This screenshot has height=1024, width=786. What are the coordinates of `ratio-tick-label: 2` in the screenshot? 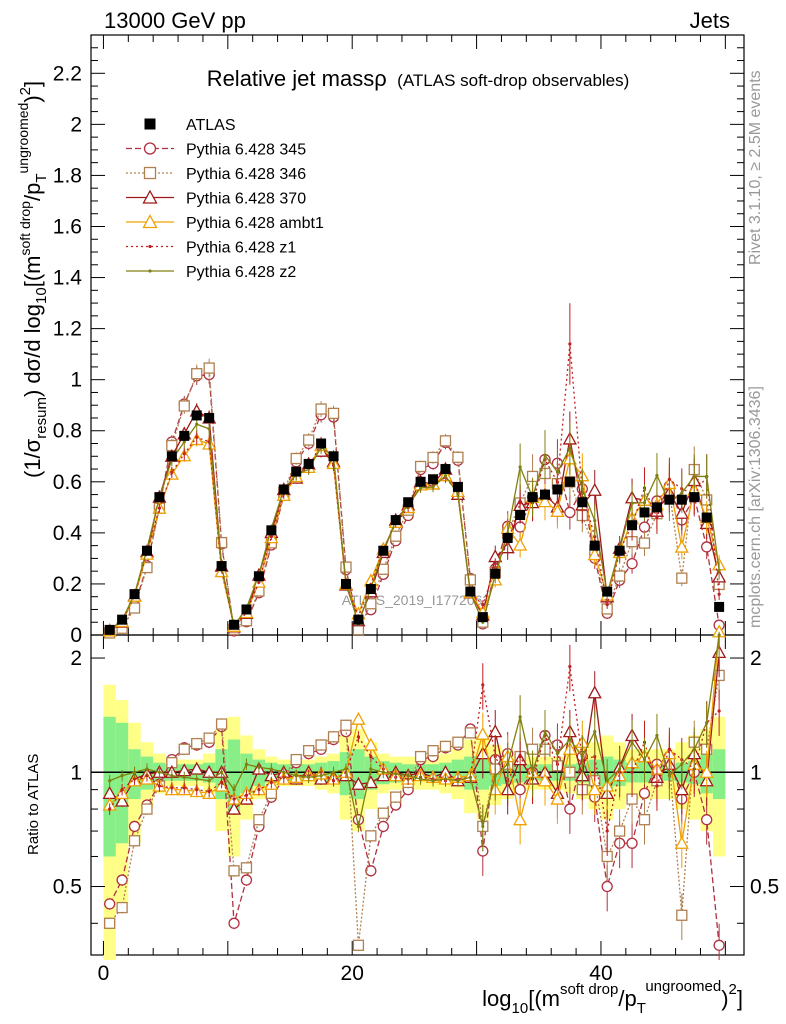 It's located at (76, 658).